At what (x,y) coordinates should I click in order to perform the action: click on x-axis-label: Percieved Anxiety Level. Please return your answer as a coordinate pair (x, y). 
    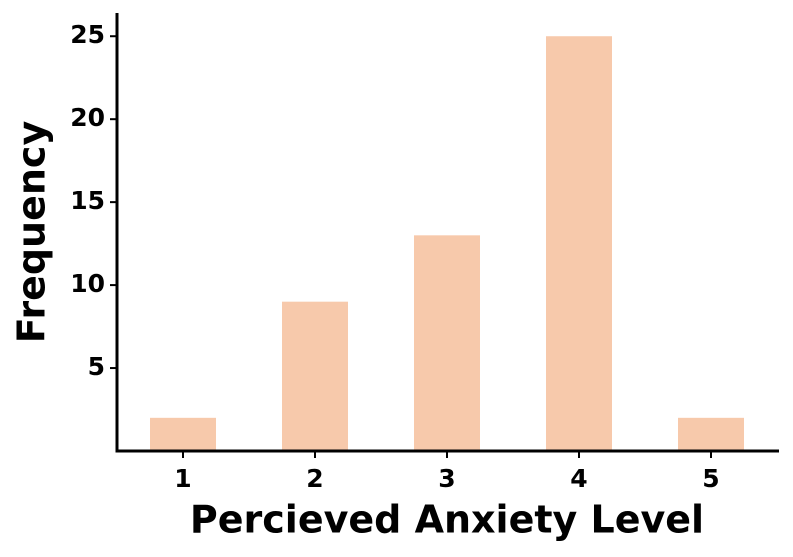
    Looking at the image, I should click on (447, 520).